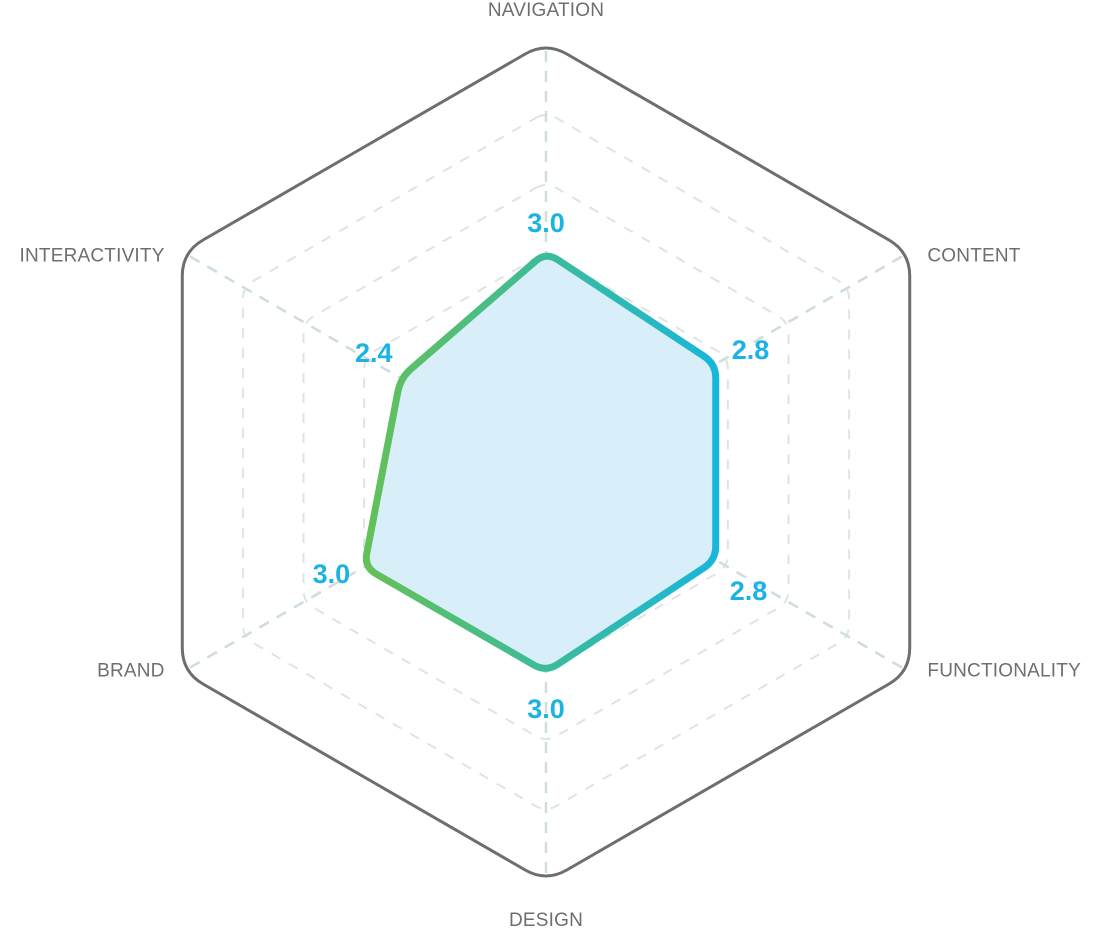 This screenshot has width=1110, height=928. I want to click on value-label-interactivity: 2.4, so click(374, 353).